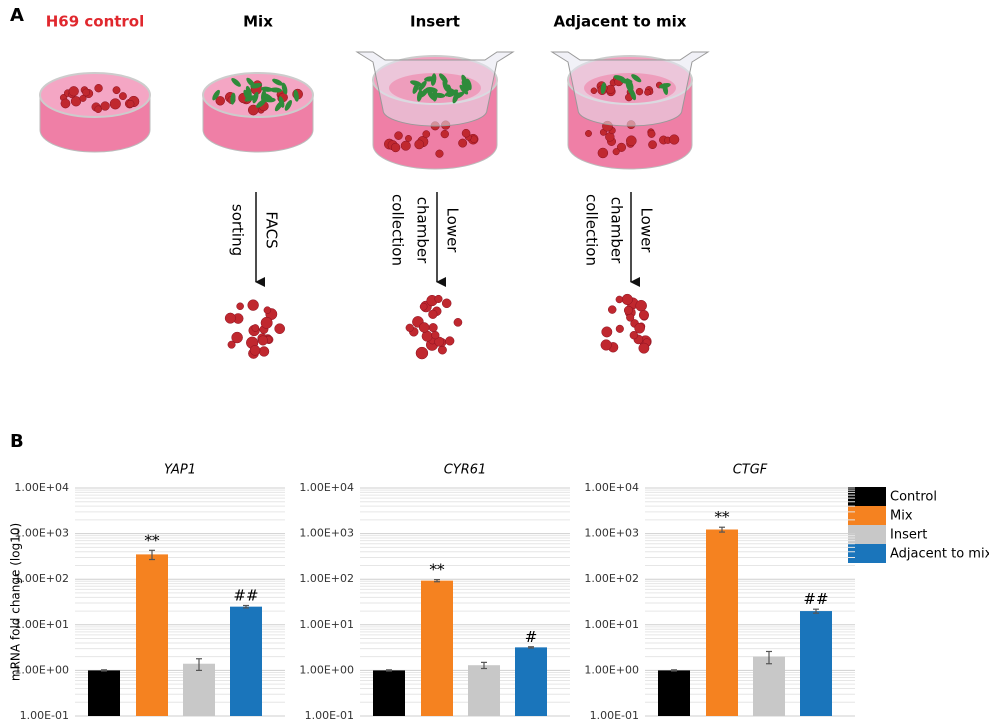 The height and width of the screenshot is (722, 989). I want to click on condition-label: H69 control, so click(95, 22).